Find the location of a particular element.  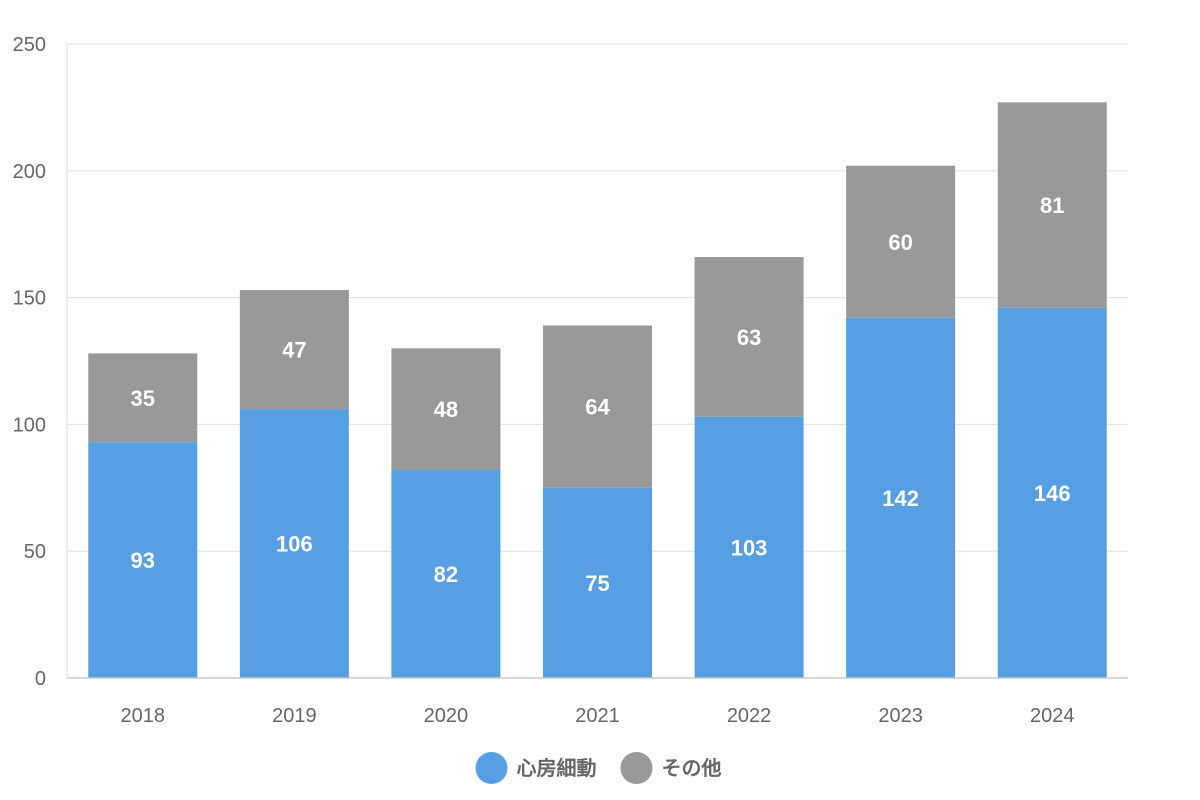

legend-swatch-series1 is located at coordinates (491, 768).